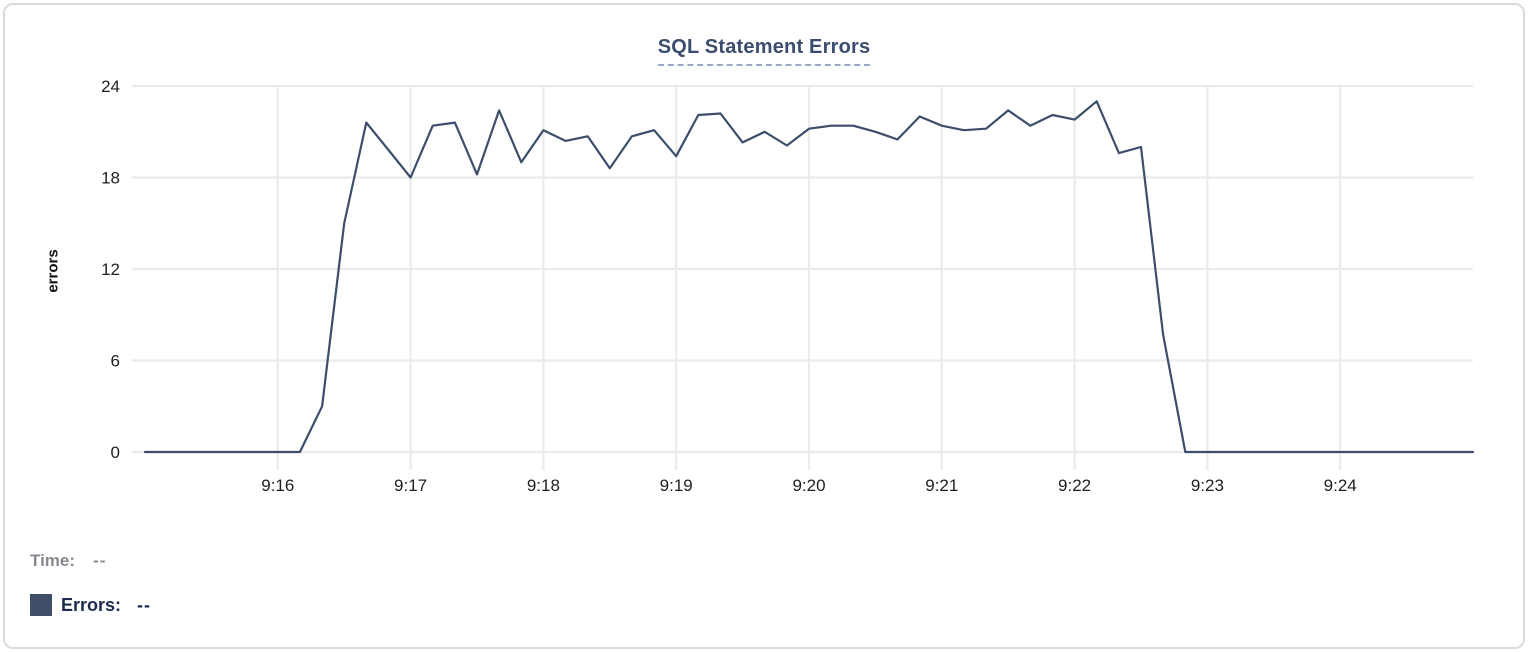 The image size is (1528, 652). I want to click on x-tick-label: 9:22, so click(1074, 485).